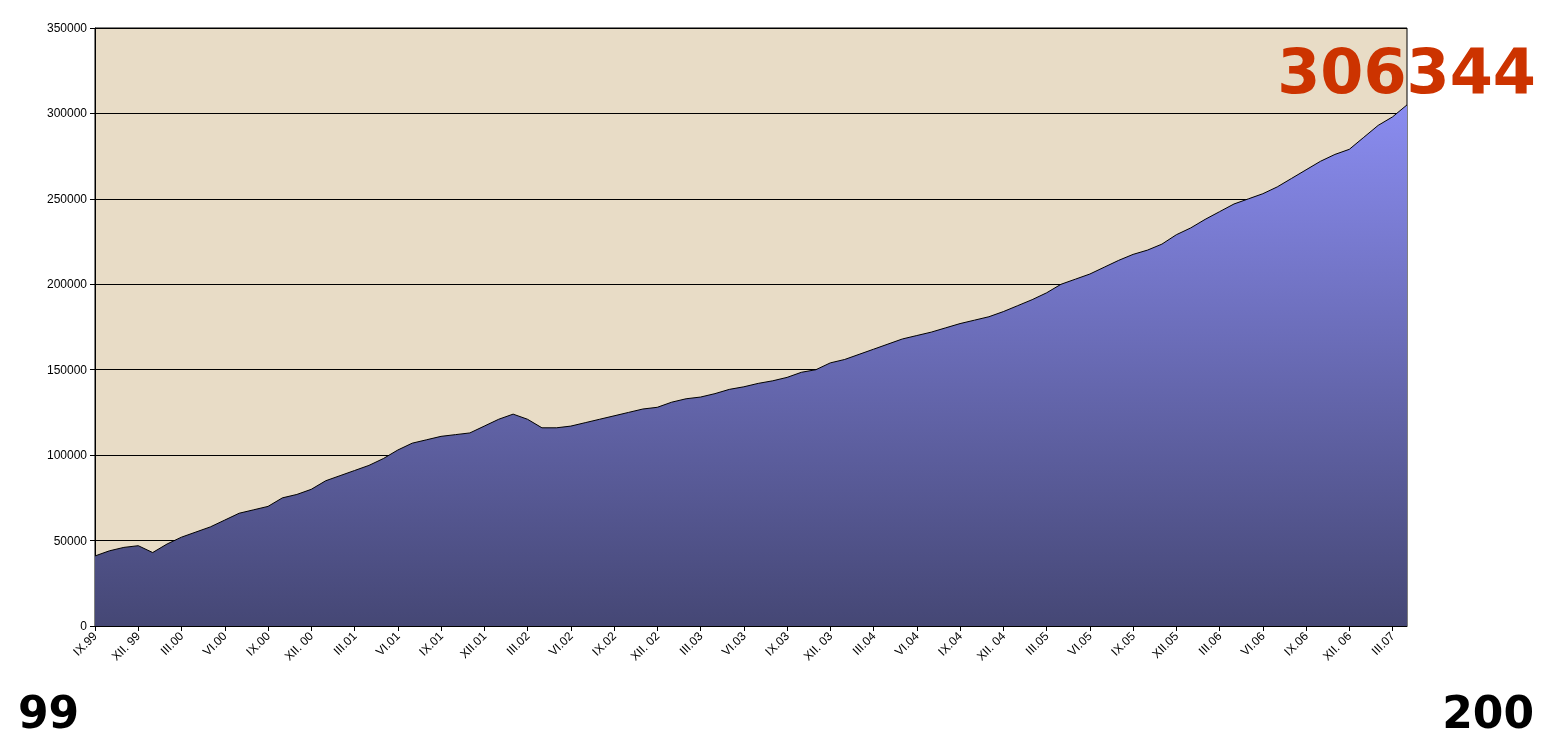 The image size is (1552, 744). What do you see at coordinates (67, 113) in the screenshot?
I see `y-tick-label: 300000` at bounding box center [67, 113].